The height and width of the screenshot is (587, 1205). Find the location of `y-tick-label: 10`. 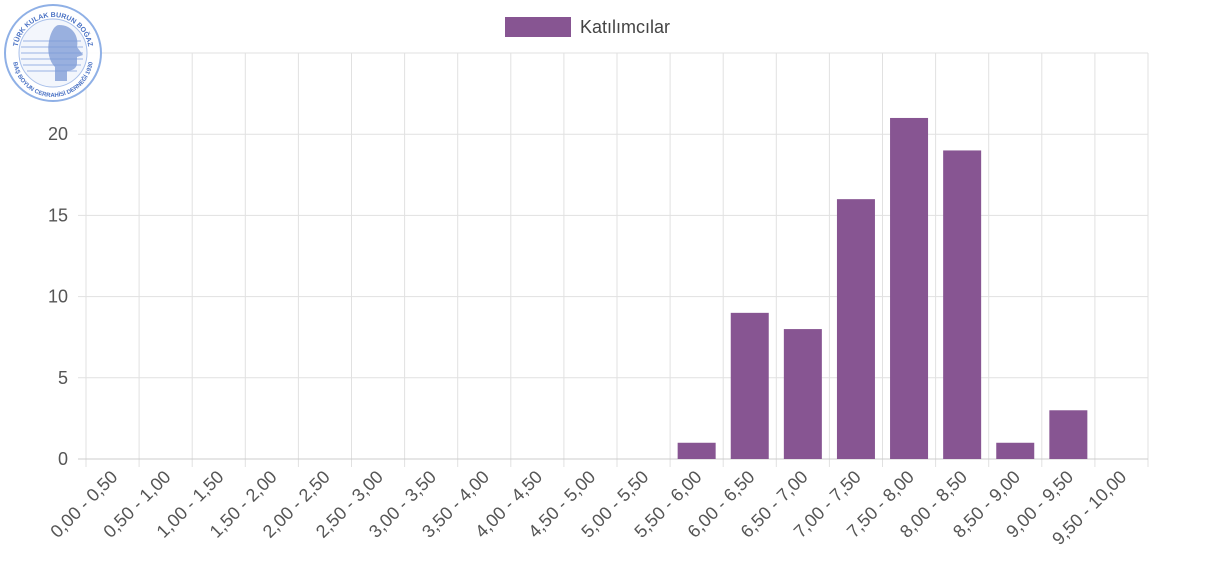

y-tick-label: 10 is located at coordinates (58, 297).